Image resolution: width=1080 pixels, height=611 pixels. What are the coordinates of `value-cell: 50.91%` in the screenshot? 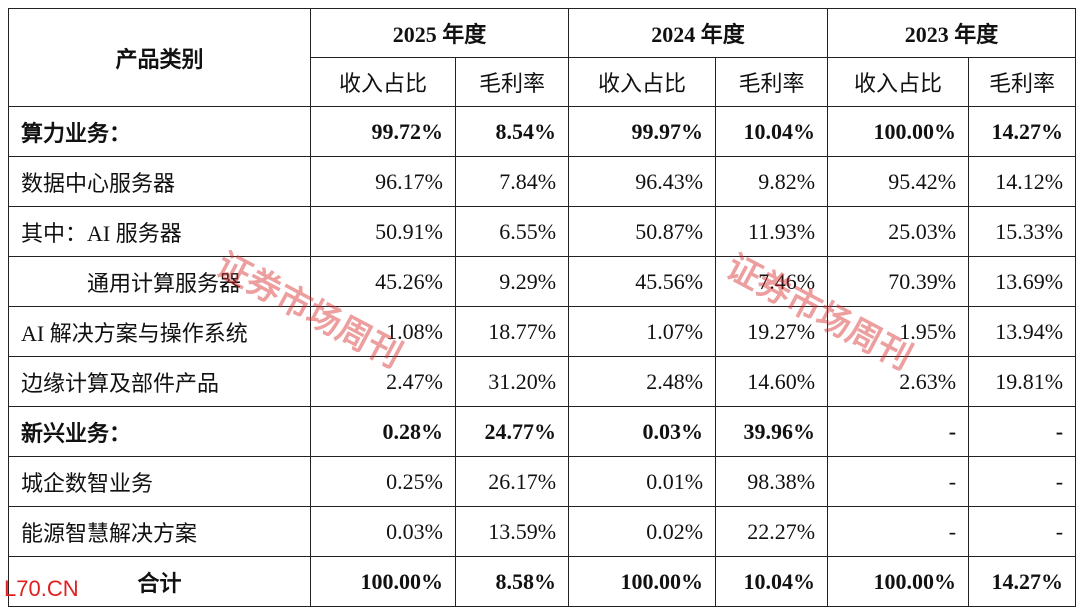 It's located at (383, 231).